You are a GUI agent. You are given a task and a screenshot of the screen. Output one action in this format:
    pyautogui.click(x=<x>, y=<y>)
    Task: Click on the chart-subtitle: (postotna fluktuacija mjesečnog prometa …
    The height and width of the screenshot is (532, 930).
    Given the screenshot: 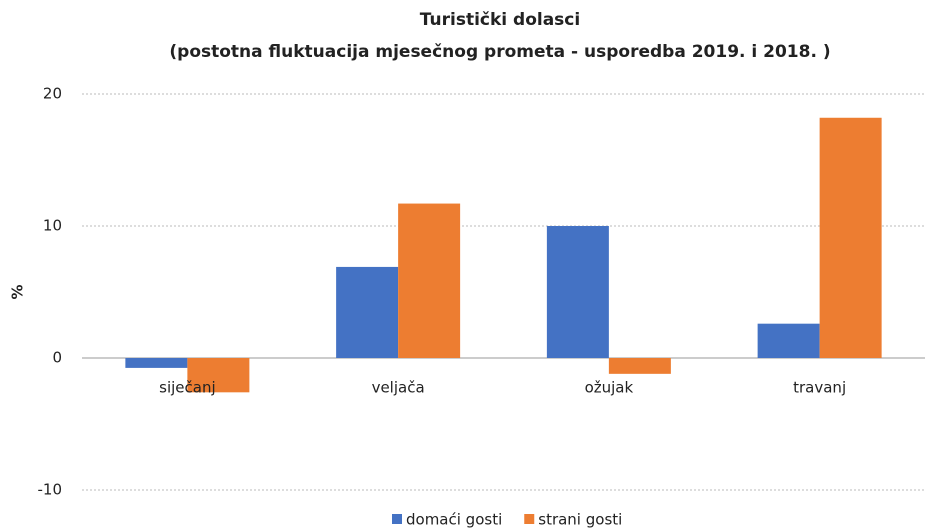 What is the action you would take?
    pyautogui.click(x=499, y=52)
    